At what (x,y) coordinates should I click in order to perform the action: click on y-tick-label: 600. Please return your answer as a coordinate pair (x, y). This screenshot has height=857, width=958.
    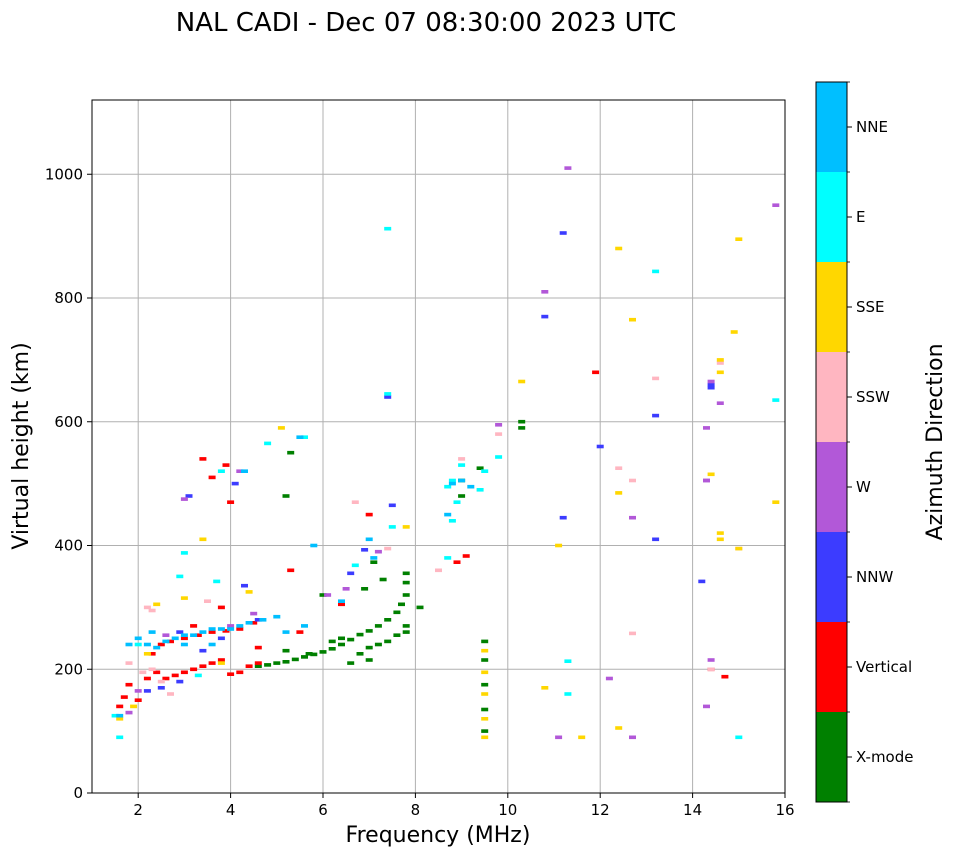
    Looking at the image, I should click on (68, 422).